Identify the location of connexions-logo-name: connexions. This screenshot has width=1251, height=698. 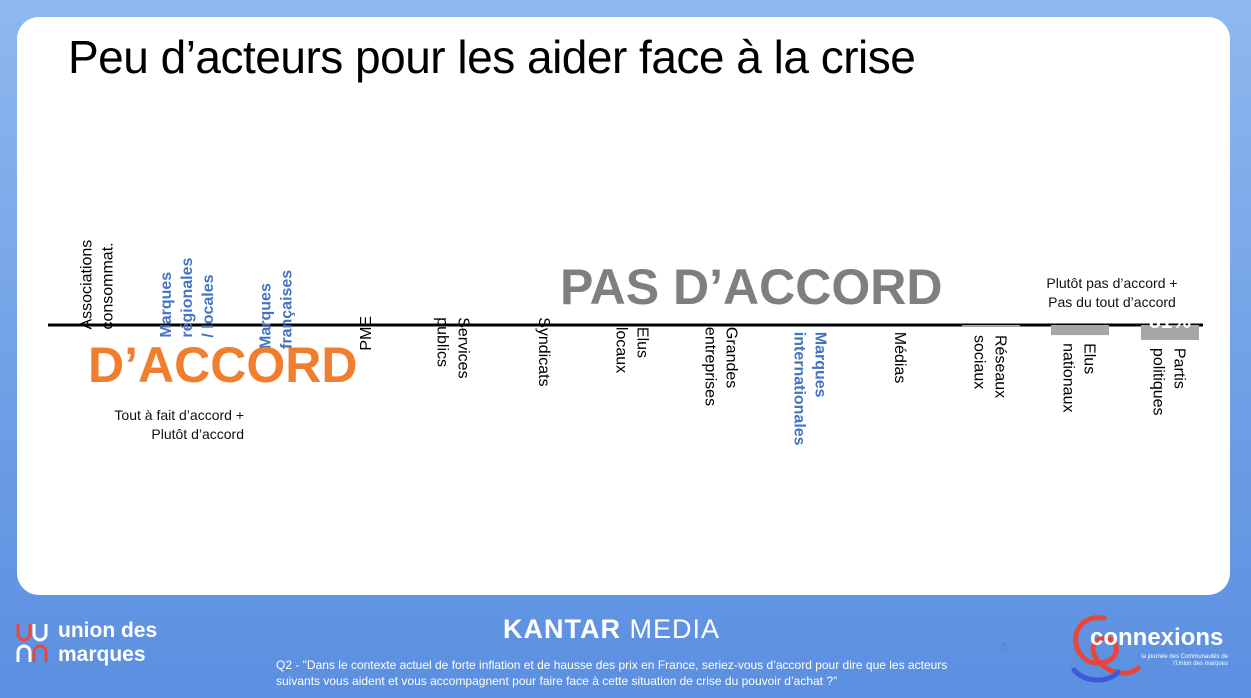
(1157, 637).